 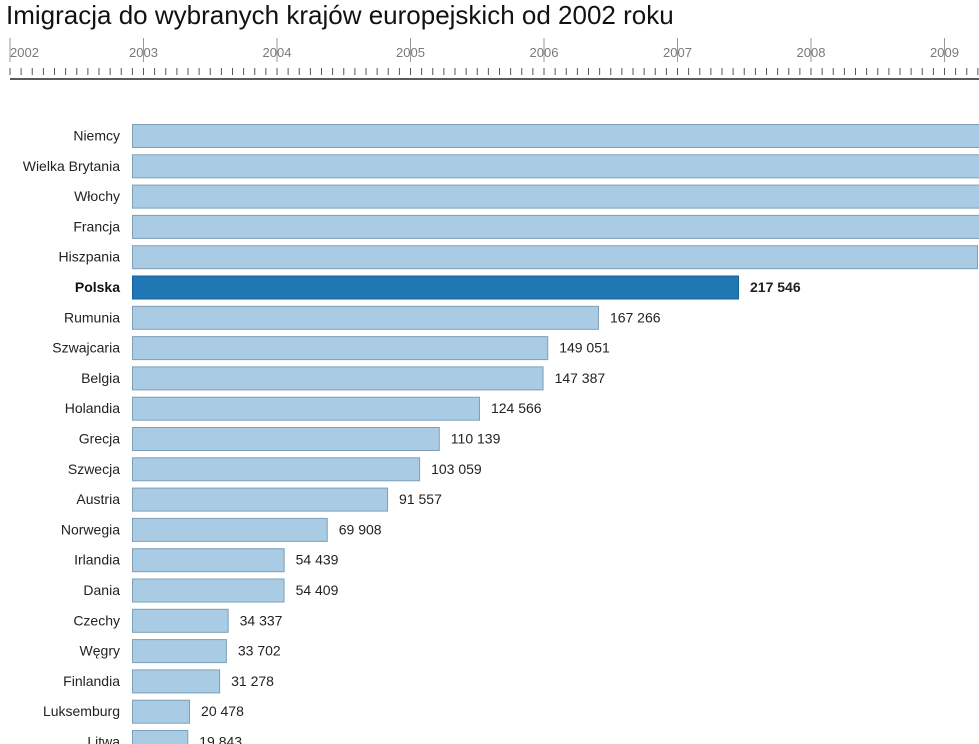 What do you see at coordinates (365, 317) in the screenshot?
I see `bar-rumunia` at bounding box center [365, 317].